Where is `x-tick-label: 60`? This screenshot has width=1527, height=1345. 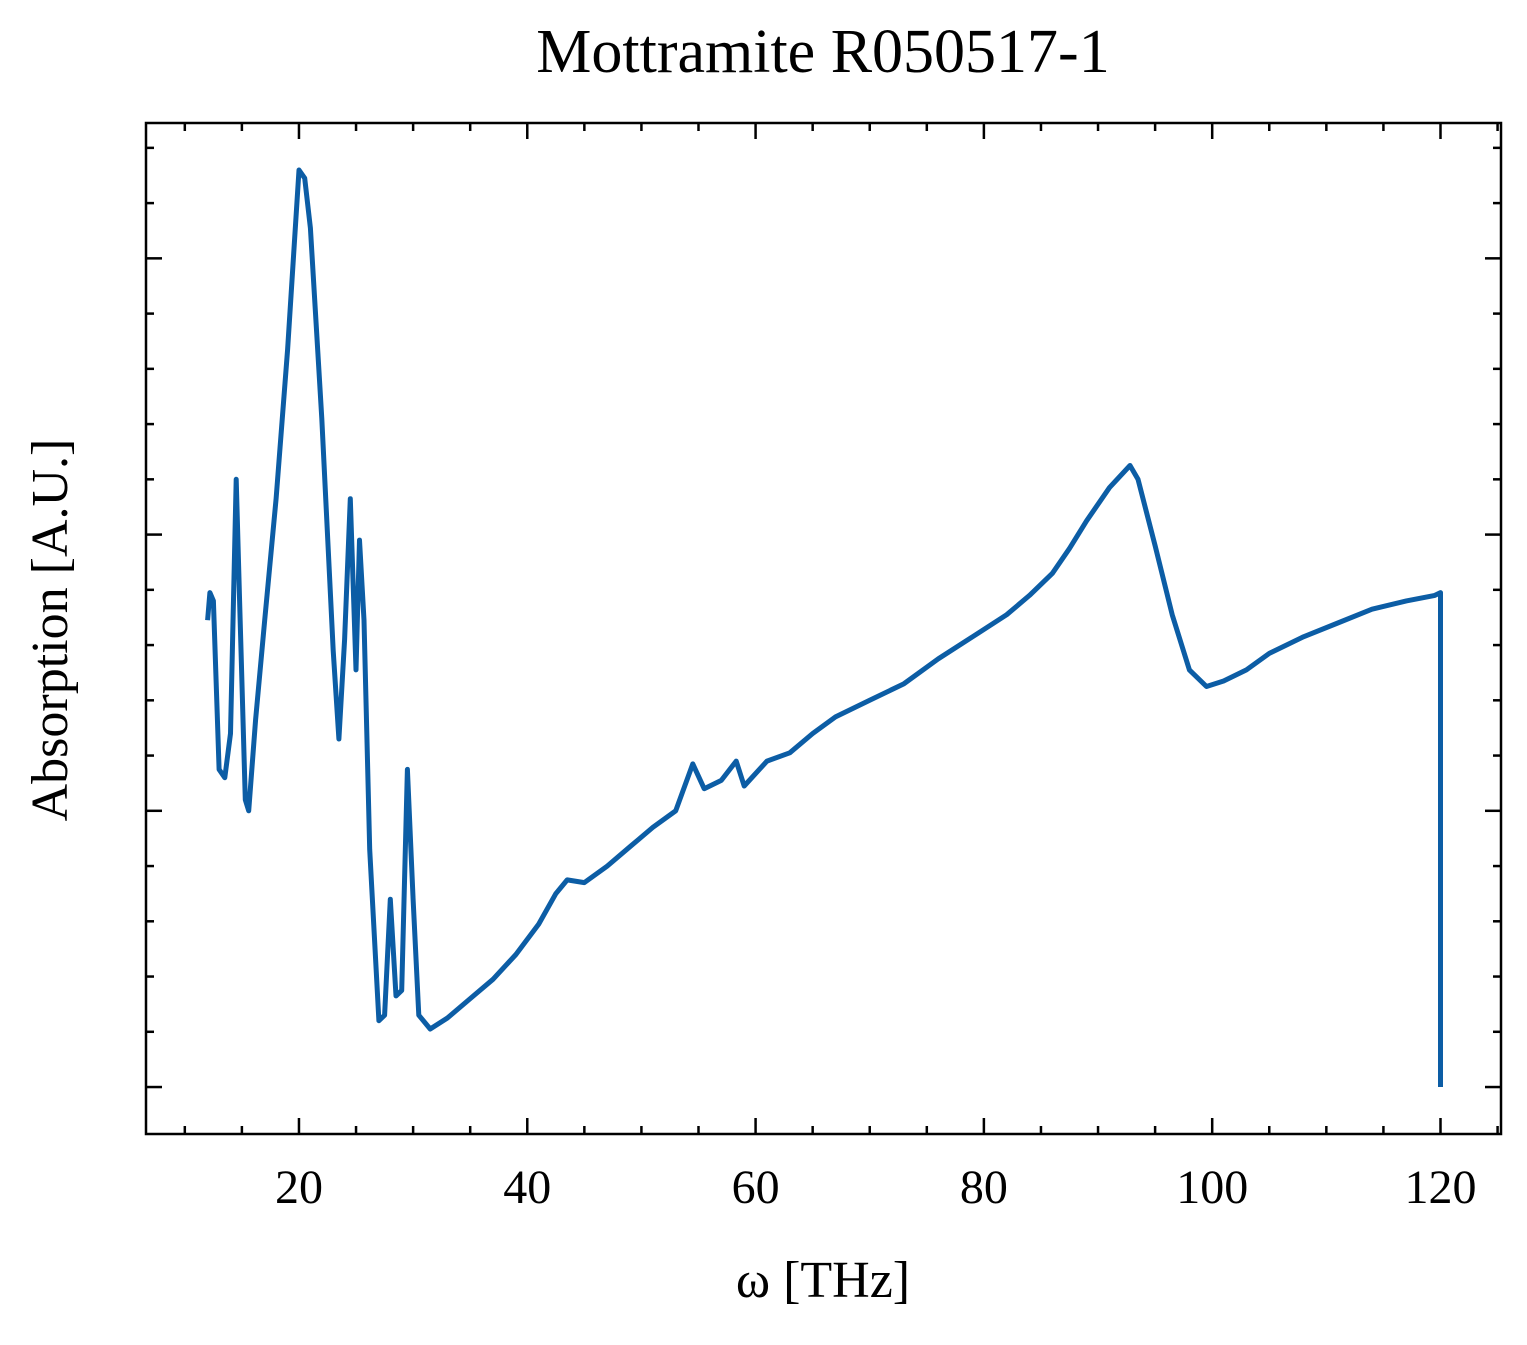
x-tick-label: 60 is located at coordinates (756, 1187).